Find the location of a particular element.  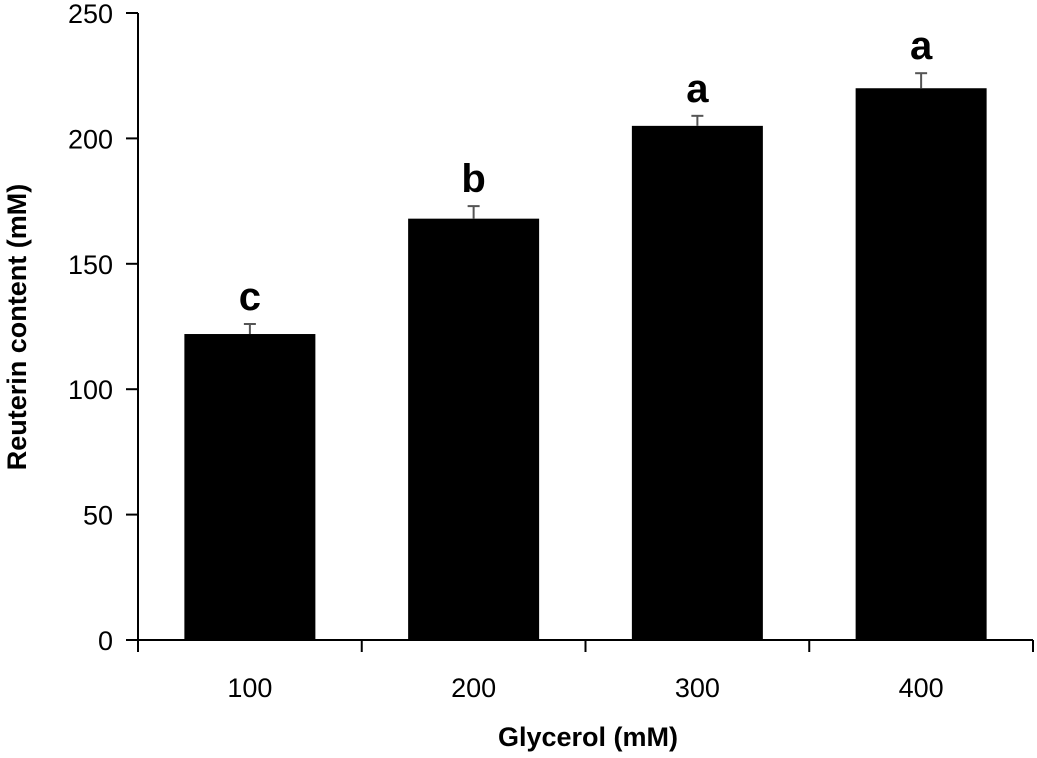

x-tick-label: 400 is located at coordinates (921, 688).